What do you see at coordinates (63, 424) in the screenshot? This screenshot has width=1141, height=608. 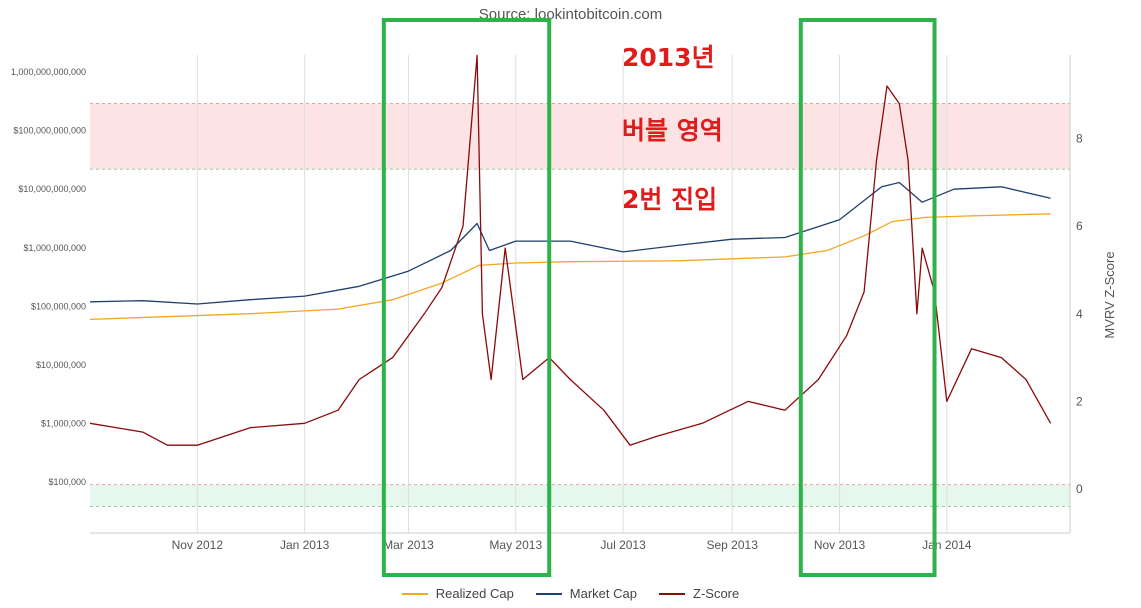 I see `y-left-tick-label-6: $1,000,000` at bounding box center [63, 424].